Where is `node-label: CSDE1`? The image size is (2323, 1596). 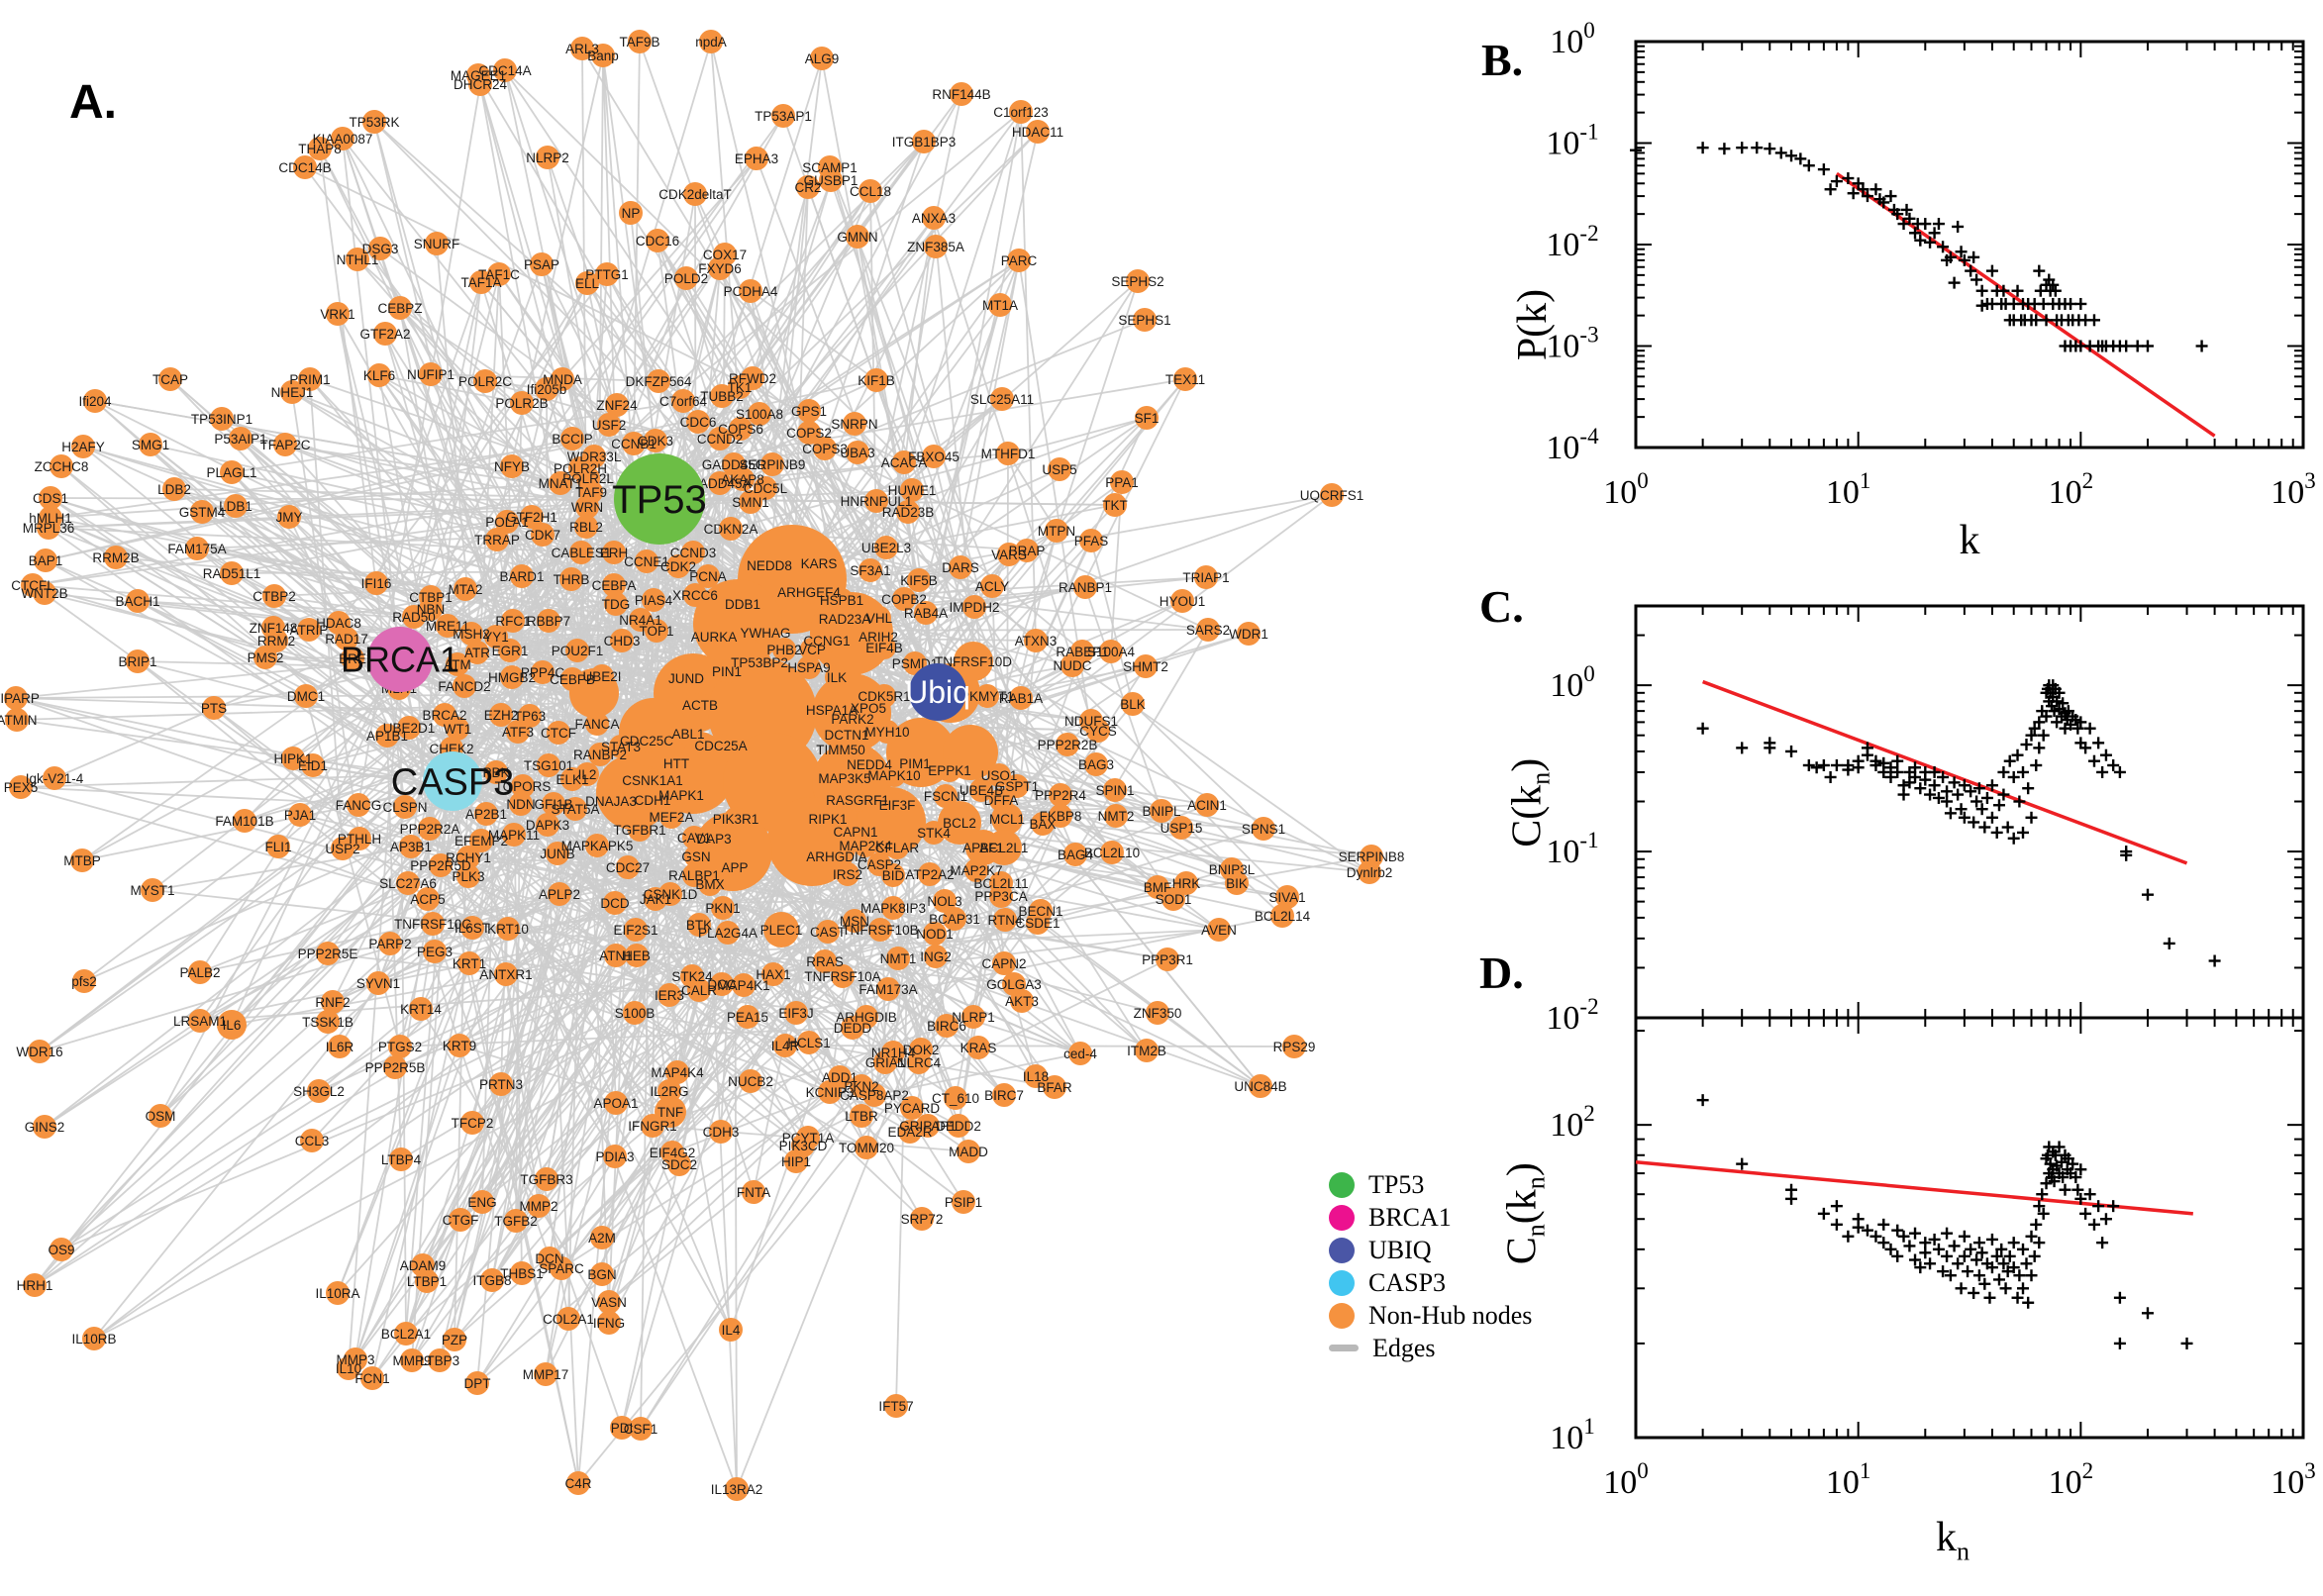
node-label: CSDE1 is located at coordinates (1037, 923).